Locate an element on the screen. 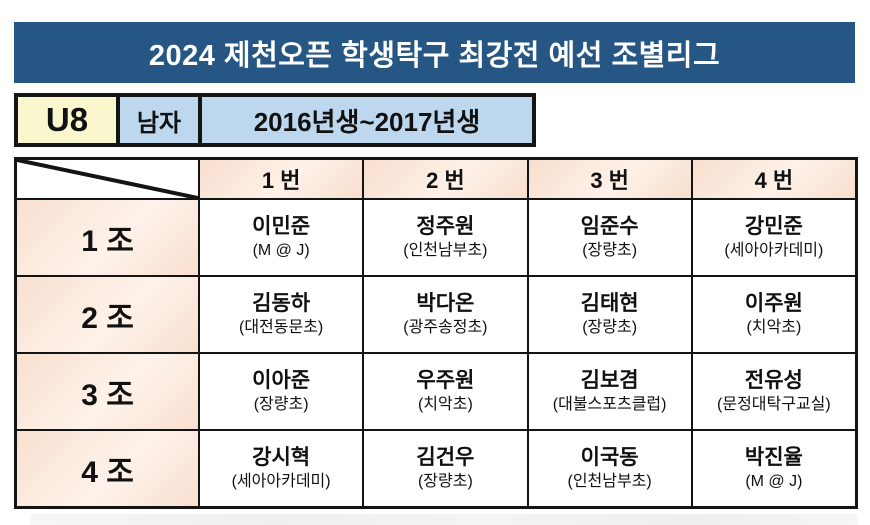 The width and height of the screenshot is (870, 525). player-name: 강시혁 is located at coordinates (281, 457).